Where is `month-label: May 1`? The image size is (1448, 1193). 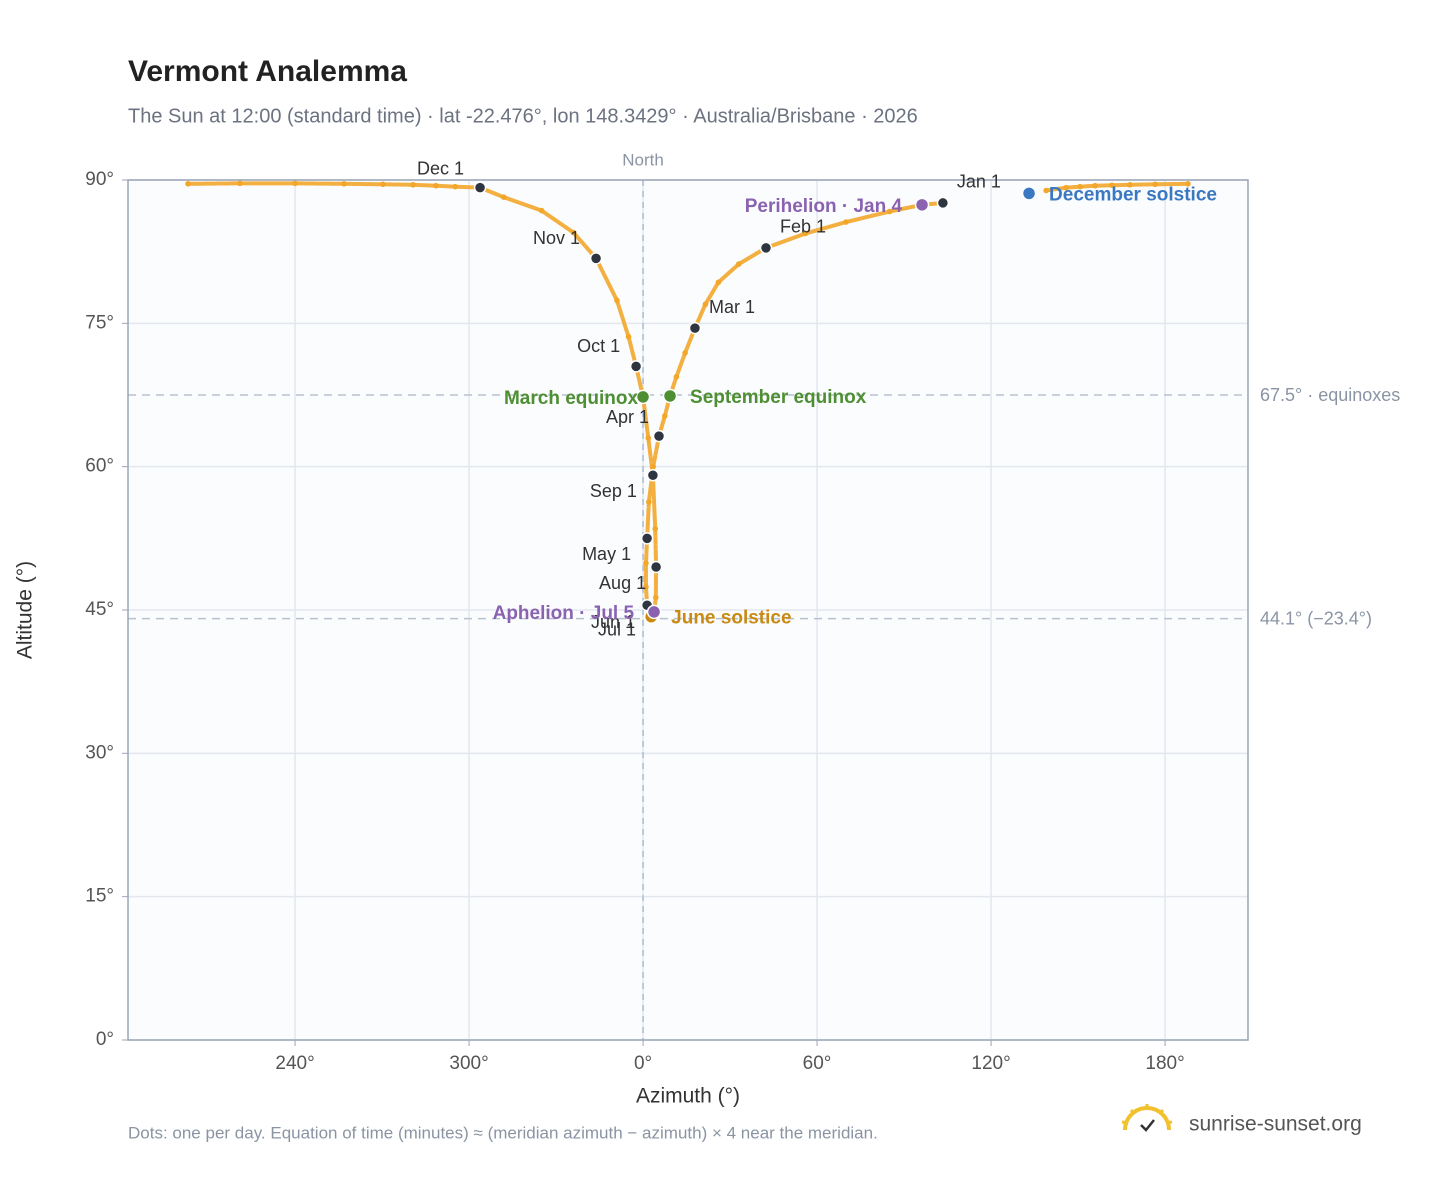
month-label: May 1 is located at coordinates (606, 554).